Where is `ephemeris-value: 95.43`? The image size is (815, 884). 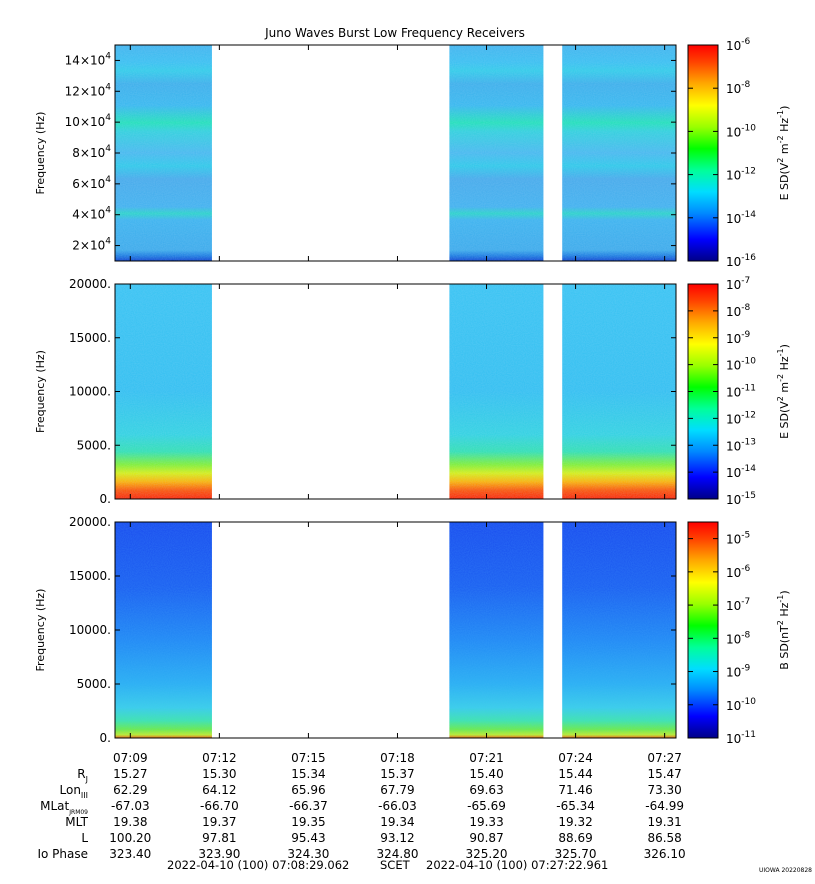 ephemeris-value: 95.43 is located at coordinates (308, 838).